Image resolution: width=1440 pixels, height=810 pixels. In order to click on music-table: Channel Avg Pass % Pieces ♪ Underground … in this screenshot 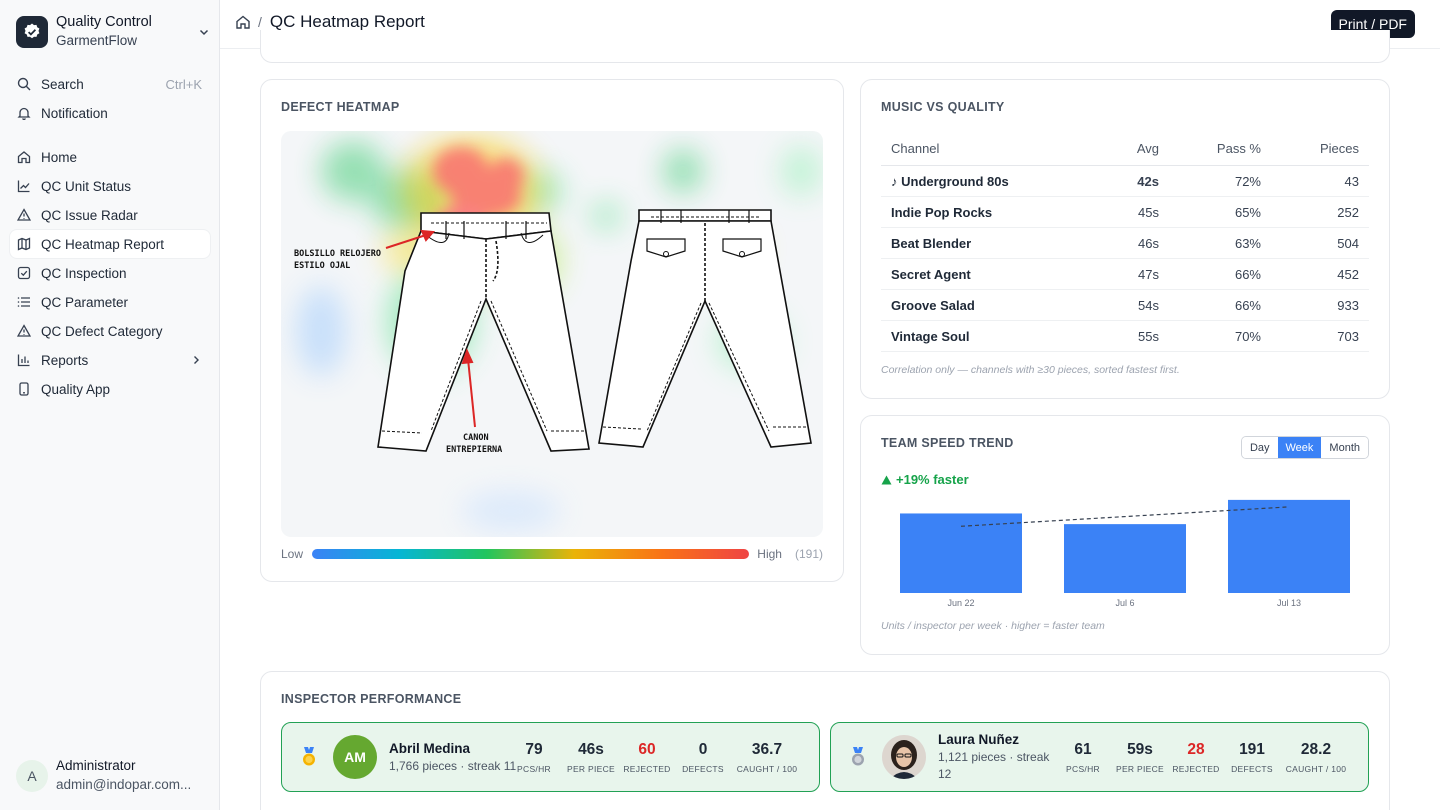, I will do `click(1125, 242)`.